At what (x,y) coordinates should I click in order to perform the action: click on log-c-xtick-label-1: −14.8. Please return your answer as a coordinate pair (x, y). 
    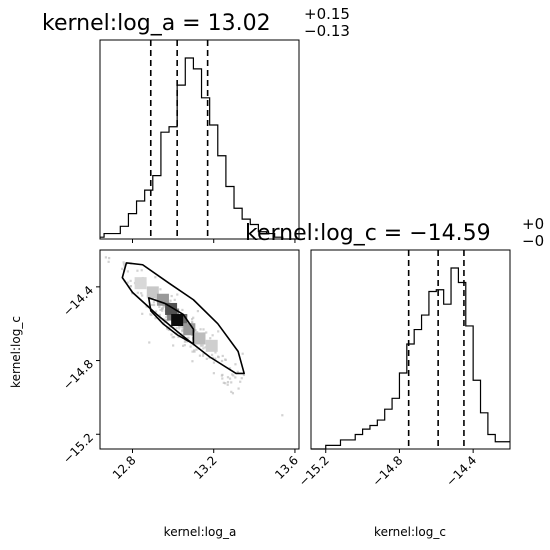
    Looking at the image, I should click on (388, 471).